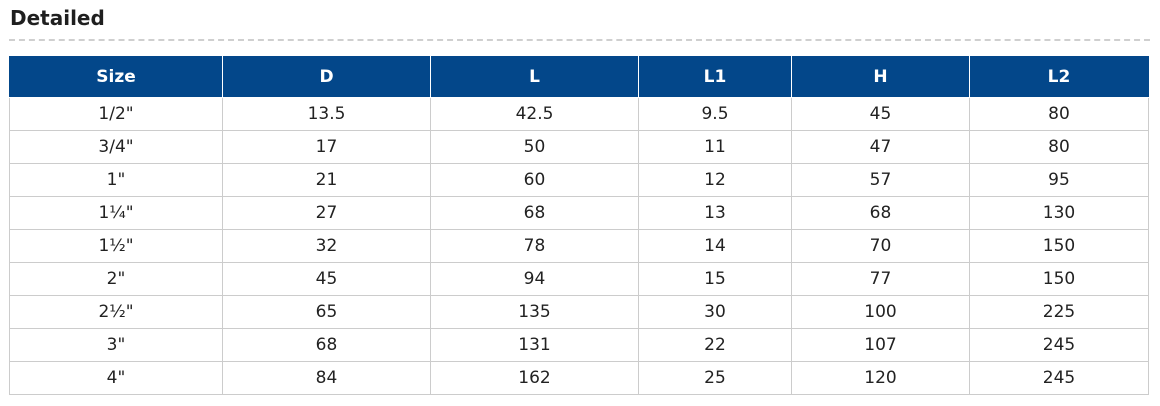 The width and height of the screenshot is (1160, 406). Describe the element at coordinates (880, 180) in the screenshot. I see `cell-h: 57` at that location.